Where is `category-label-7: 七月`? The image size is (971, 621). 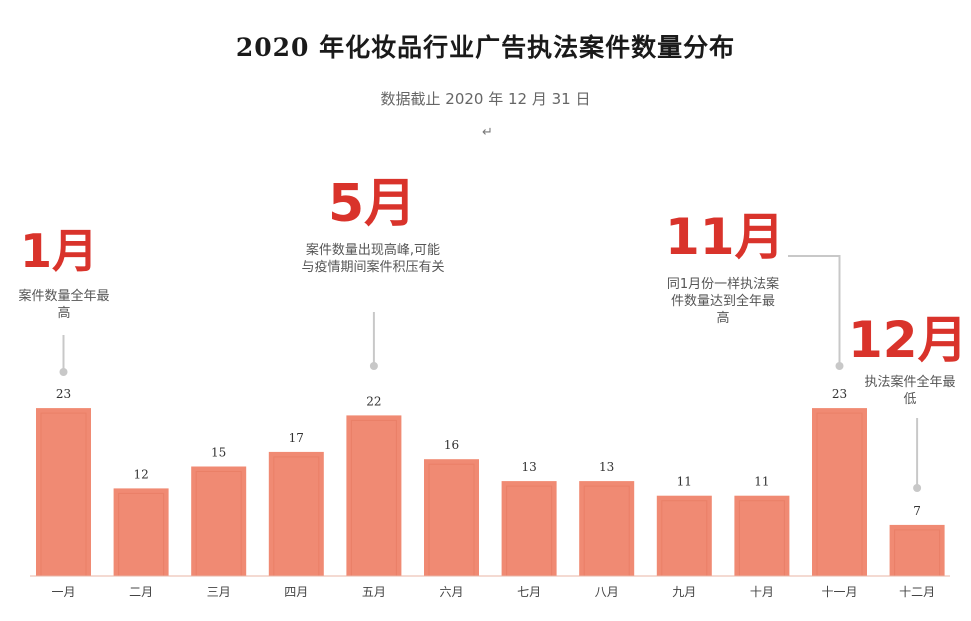
category-label-7: 七月 is located at coordinates (529, 592).